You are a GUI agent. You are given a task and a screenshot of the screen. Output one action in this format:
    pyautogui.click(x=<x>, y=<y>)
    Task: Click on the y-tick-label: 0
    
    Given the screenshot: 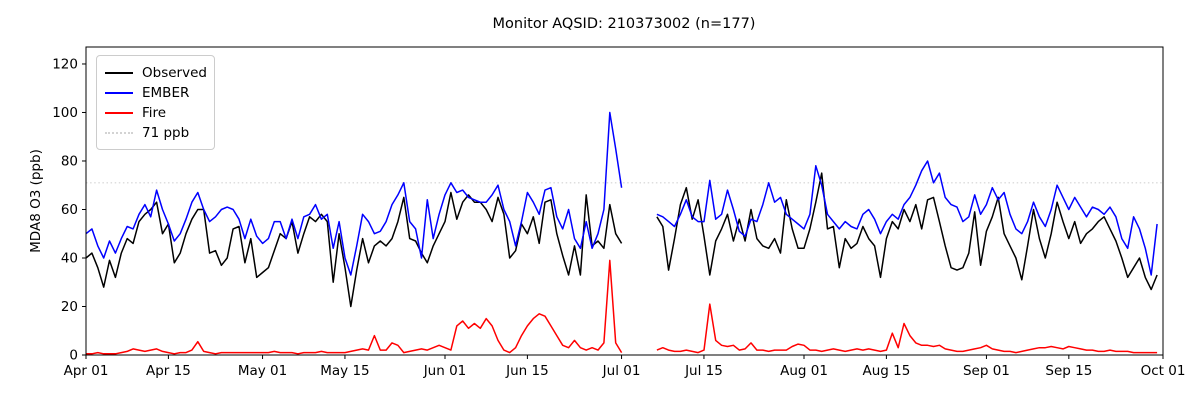 What is the action you would take?
    pyautogui.click(x=73, y=356)
    